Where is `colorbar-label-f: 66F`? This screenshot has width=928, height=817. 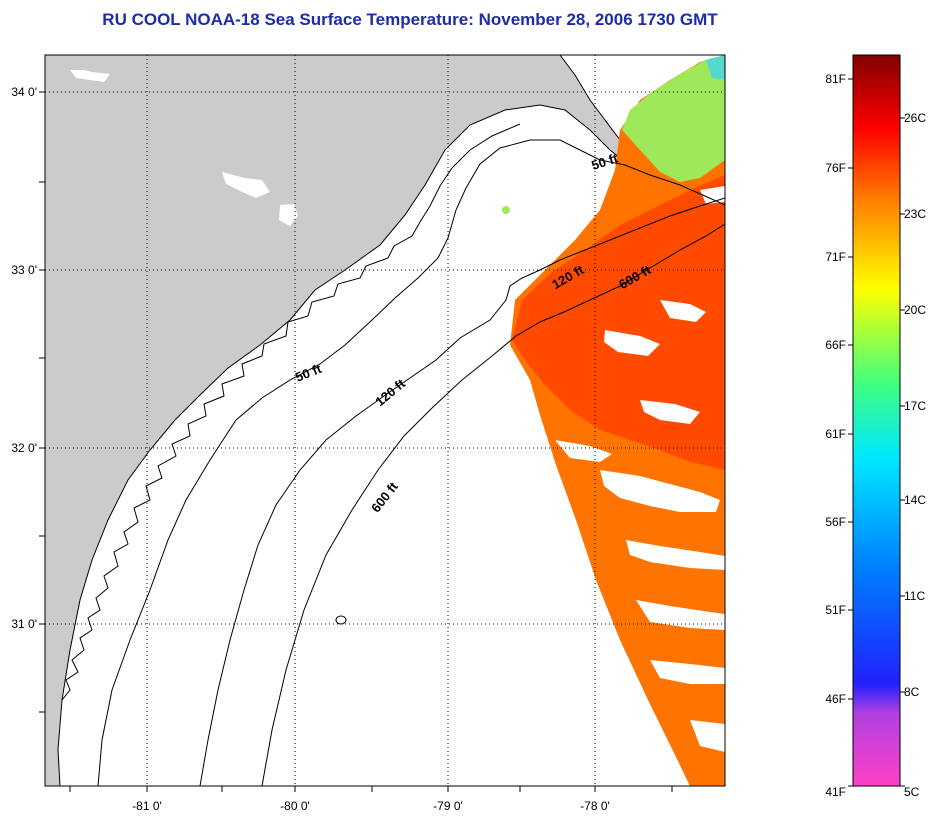
colorbar-label-f: 66F is located at coordinates (835, 345).